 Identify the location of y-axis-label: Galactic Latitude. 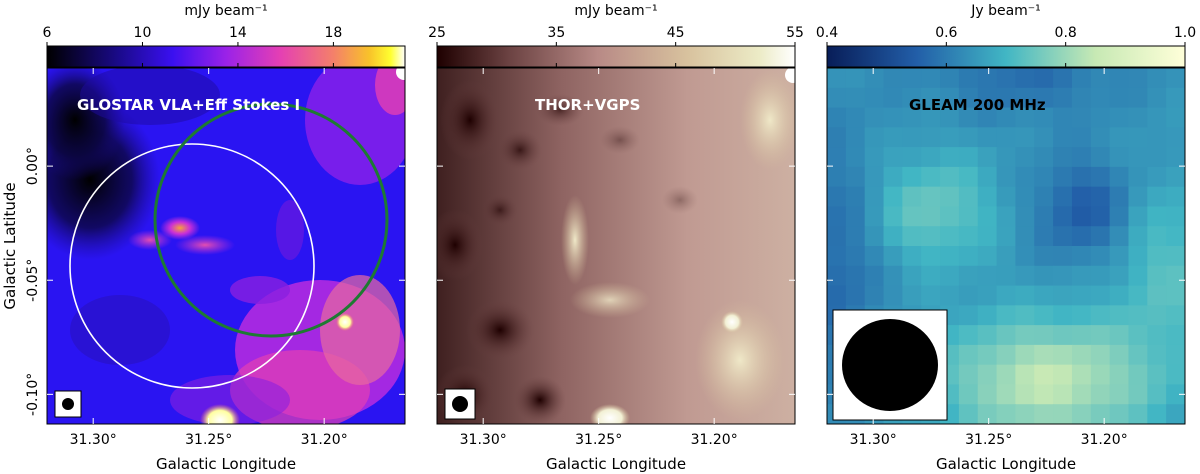
(10, 245).